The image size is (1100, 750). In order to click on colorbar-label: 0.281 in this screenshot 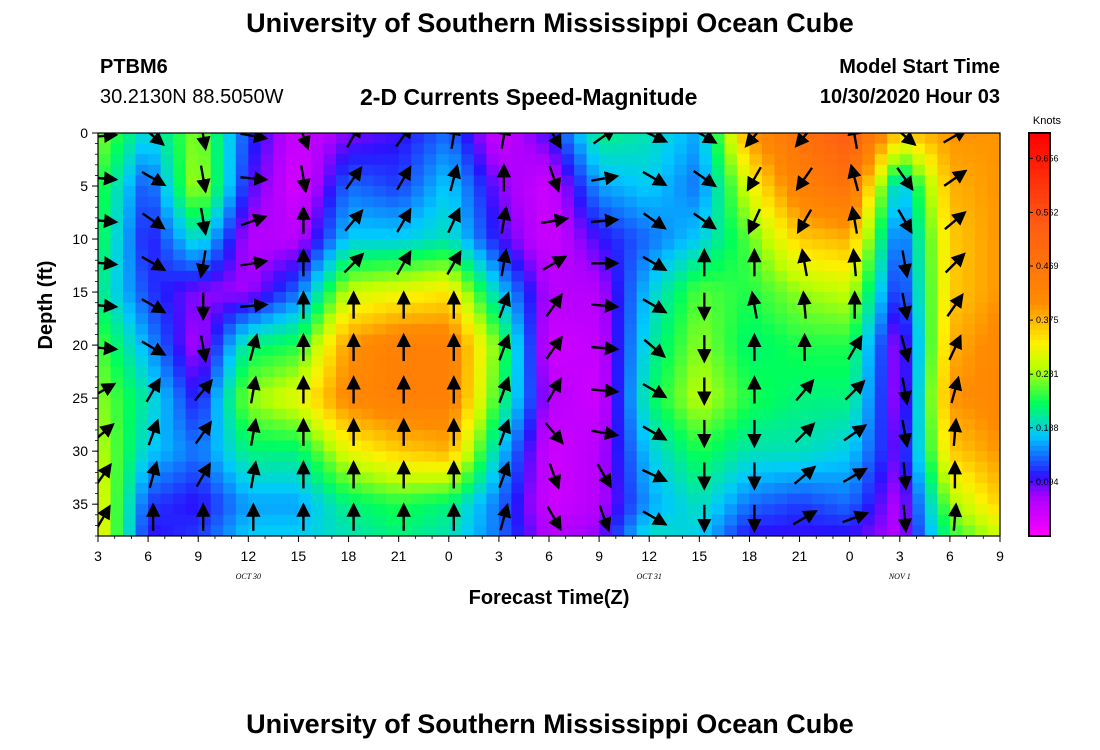, I will do `click(1047, 374)`.